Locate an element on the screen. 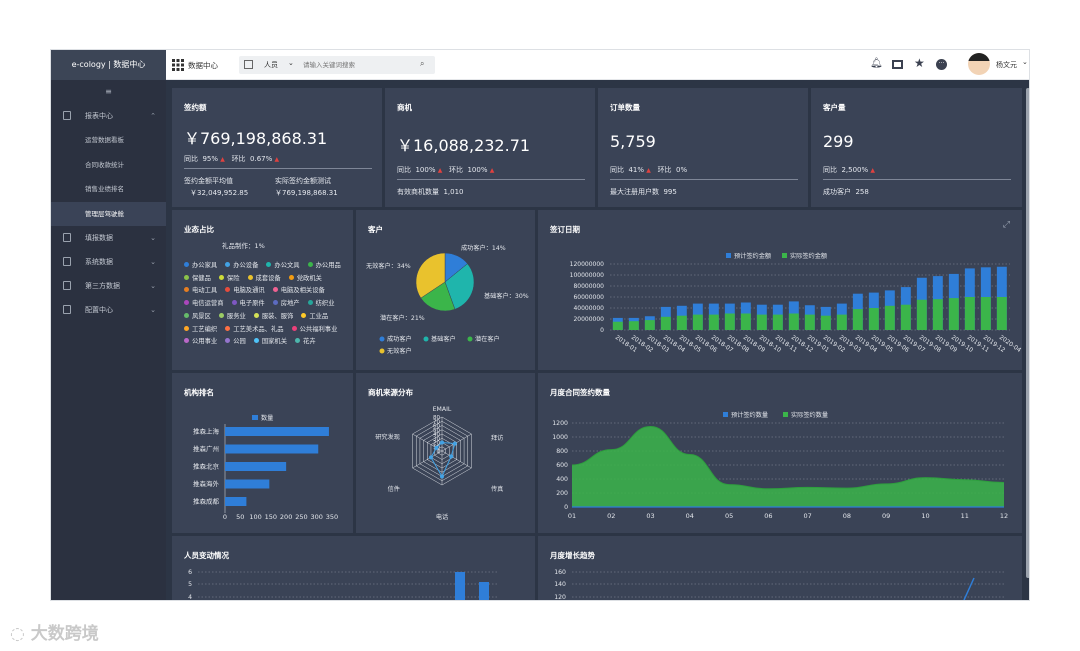 The height and width of the screenshot is (651, 1080). legend-item: 成套设备 is located at coordinates (264, 278).